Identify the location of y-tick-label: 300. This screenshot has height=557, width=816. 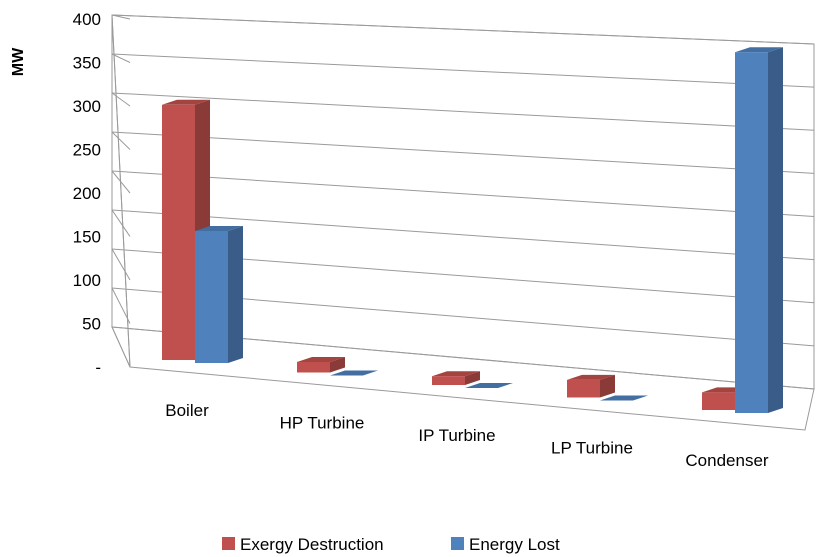
(87, 106).